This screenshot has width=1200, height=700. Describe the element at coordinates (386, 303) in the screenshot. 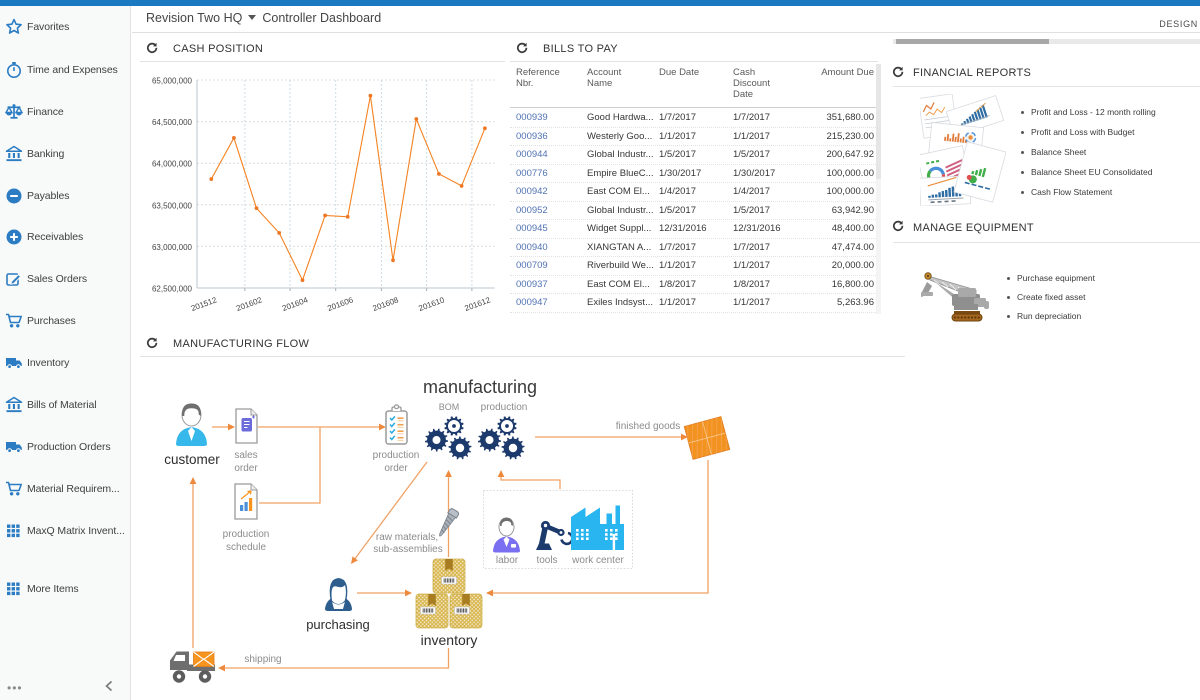

I see `svg-text: 201608` at that location.